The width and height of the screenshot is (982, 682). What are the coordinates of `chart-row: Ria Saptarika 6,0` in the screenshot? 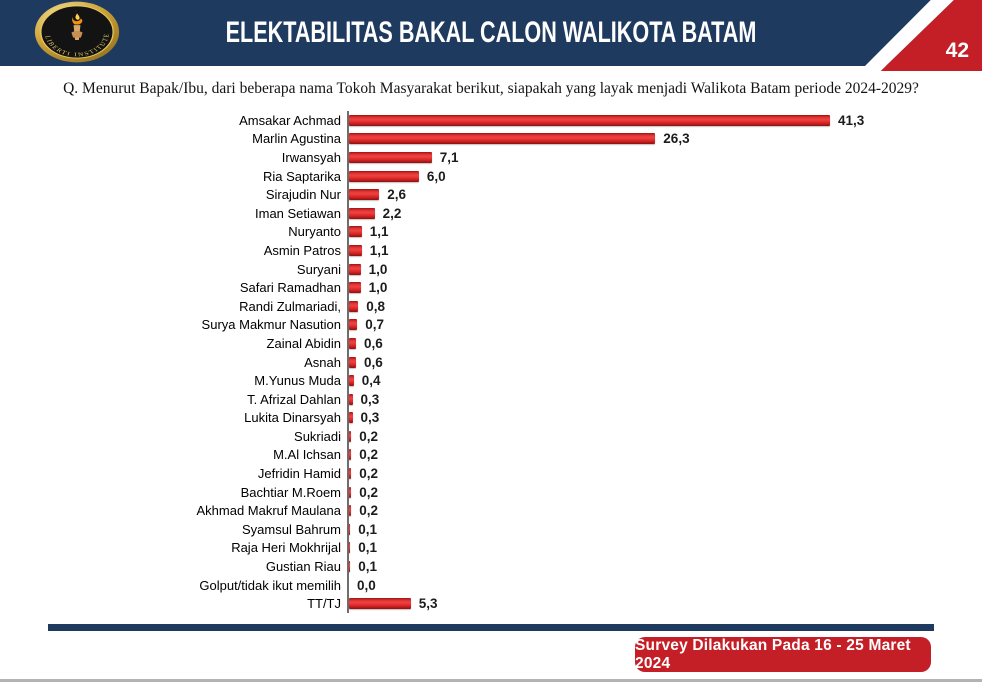 It's located at (491, 176).